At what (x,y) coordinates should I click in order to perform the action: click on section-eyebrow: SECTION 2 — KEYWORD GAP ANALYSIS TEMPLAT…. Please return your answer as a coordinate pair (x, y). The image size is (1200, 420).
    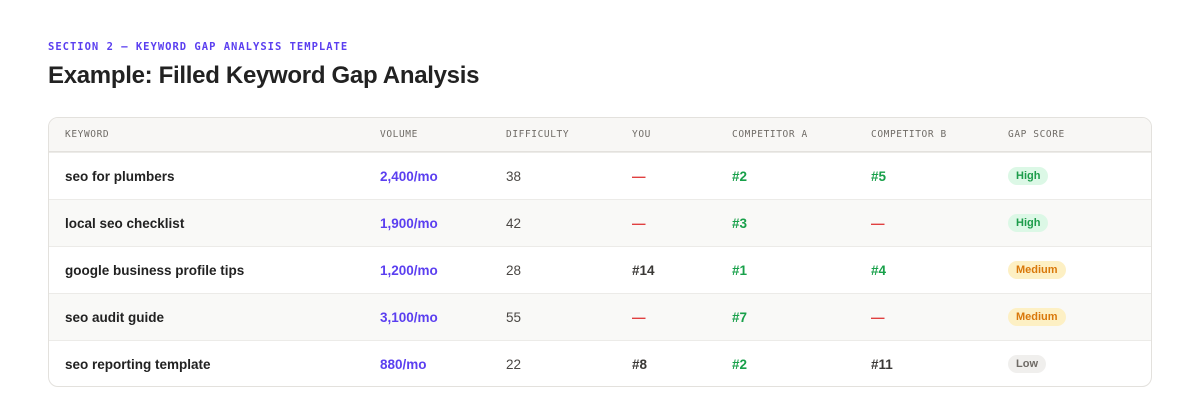
    Looking at the image, I should click on (198, 47).